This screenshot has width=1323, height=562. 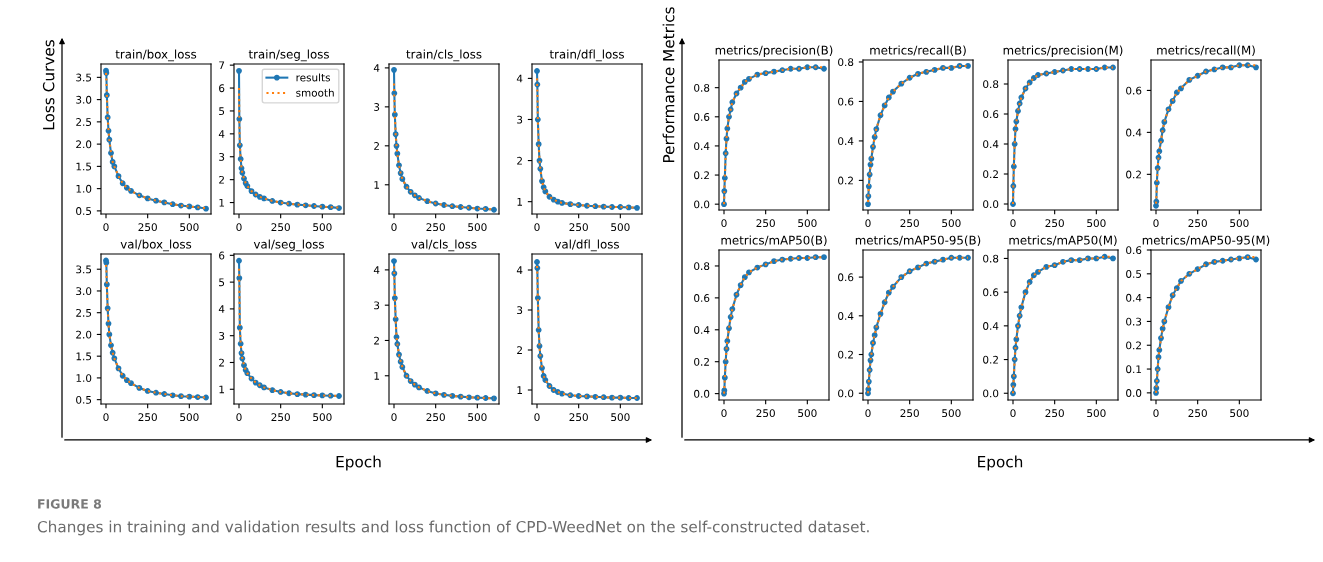 I want to click on chart-title: metrics/recall(B), so click(x=918, y=50).